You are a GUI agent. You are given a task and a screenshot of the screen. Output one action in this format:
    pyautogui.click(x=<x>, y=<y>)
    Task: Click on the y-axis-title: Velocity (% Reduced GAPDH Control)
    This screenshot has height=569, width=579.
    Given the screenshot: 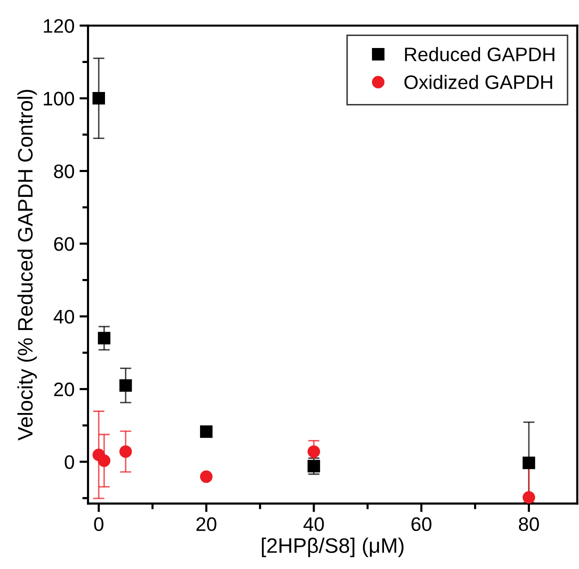 What is the action you would take?
    pyautogui.click(x=27, y=265)
    